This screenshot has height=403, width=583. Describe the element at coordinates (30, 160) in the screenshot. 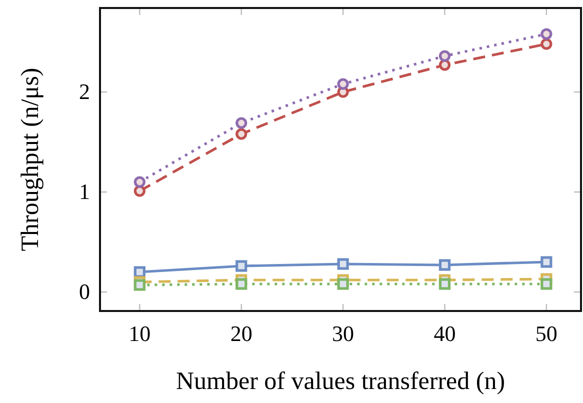

I see `y-axis-title: Throughput (n/μs)` at that location.